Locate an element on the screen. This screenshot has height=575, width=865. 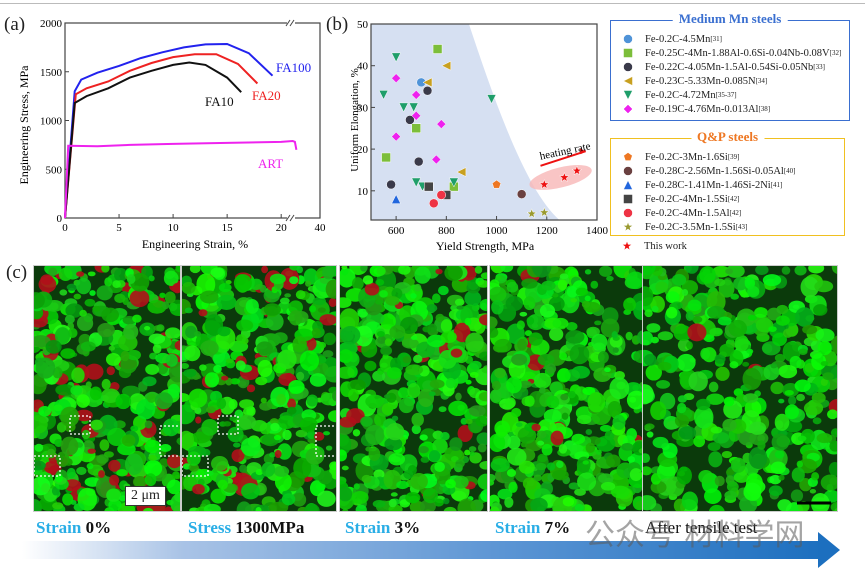
y-tick-label: 2000 is located at coordinates (51, 24).